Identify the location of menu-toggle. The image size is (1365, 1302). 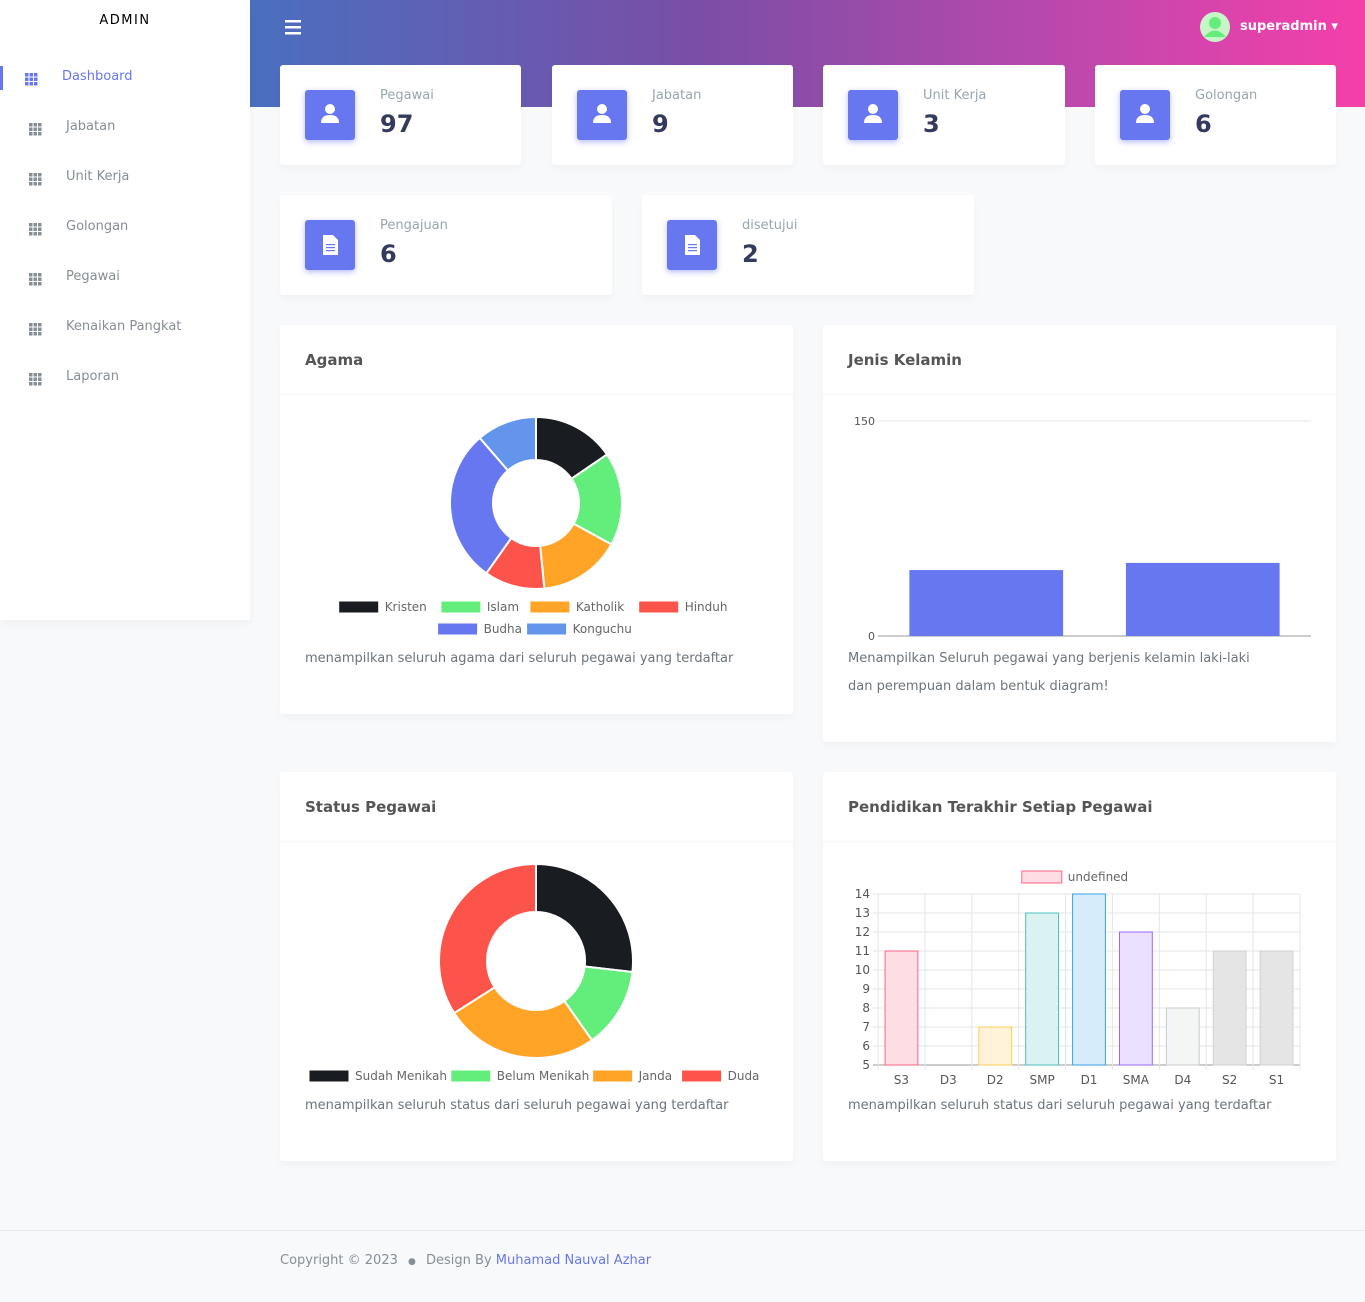
(293, 27).